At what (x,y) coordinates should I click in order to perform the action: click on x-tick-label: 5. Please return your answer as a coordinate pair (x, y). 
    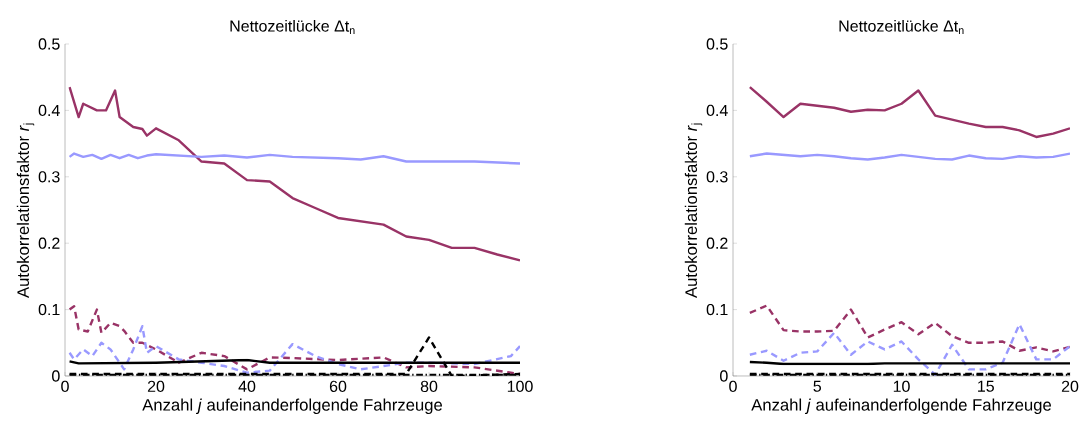
    Looking at the image, I should click on (817, 386).